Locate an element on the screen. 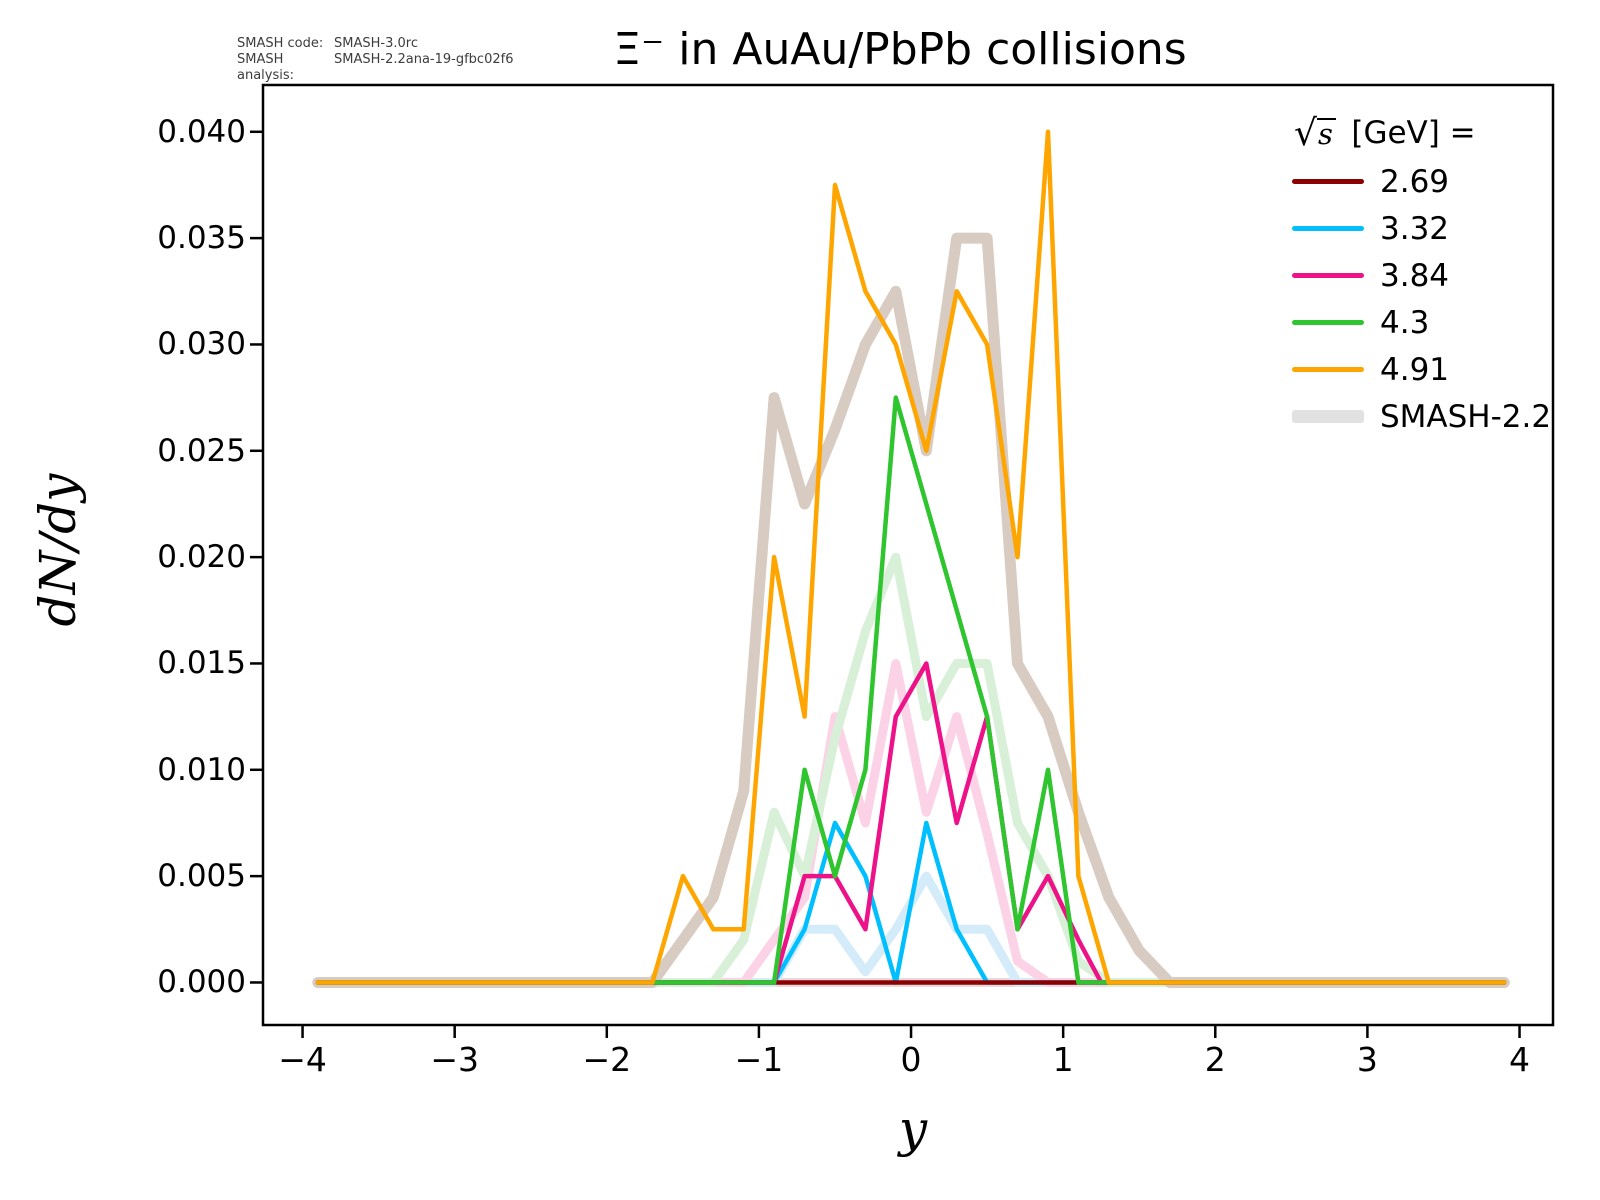 The width and height of the screenshot is (1600, 1200). series-3.32 is located at coordinates (911, 902).